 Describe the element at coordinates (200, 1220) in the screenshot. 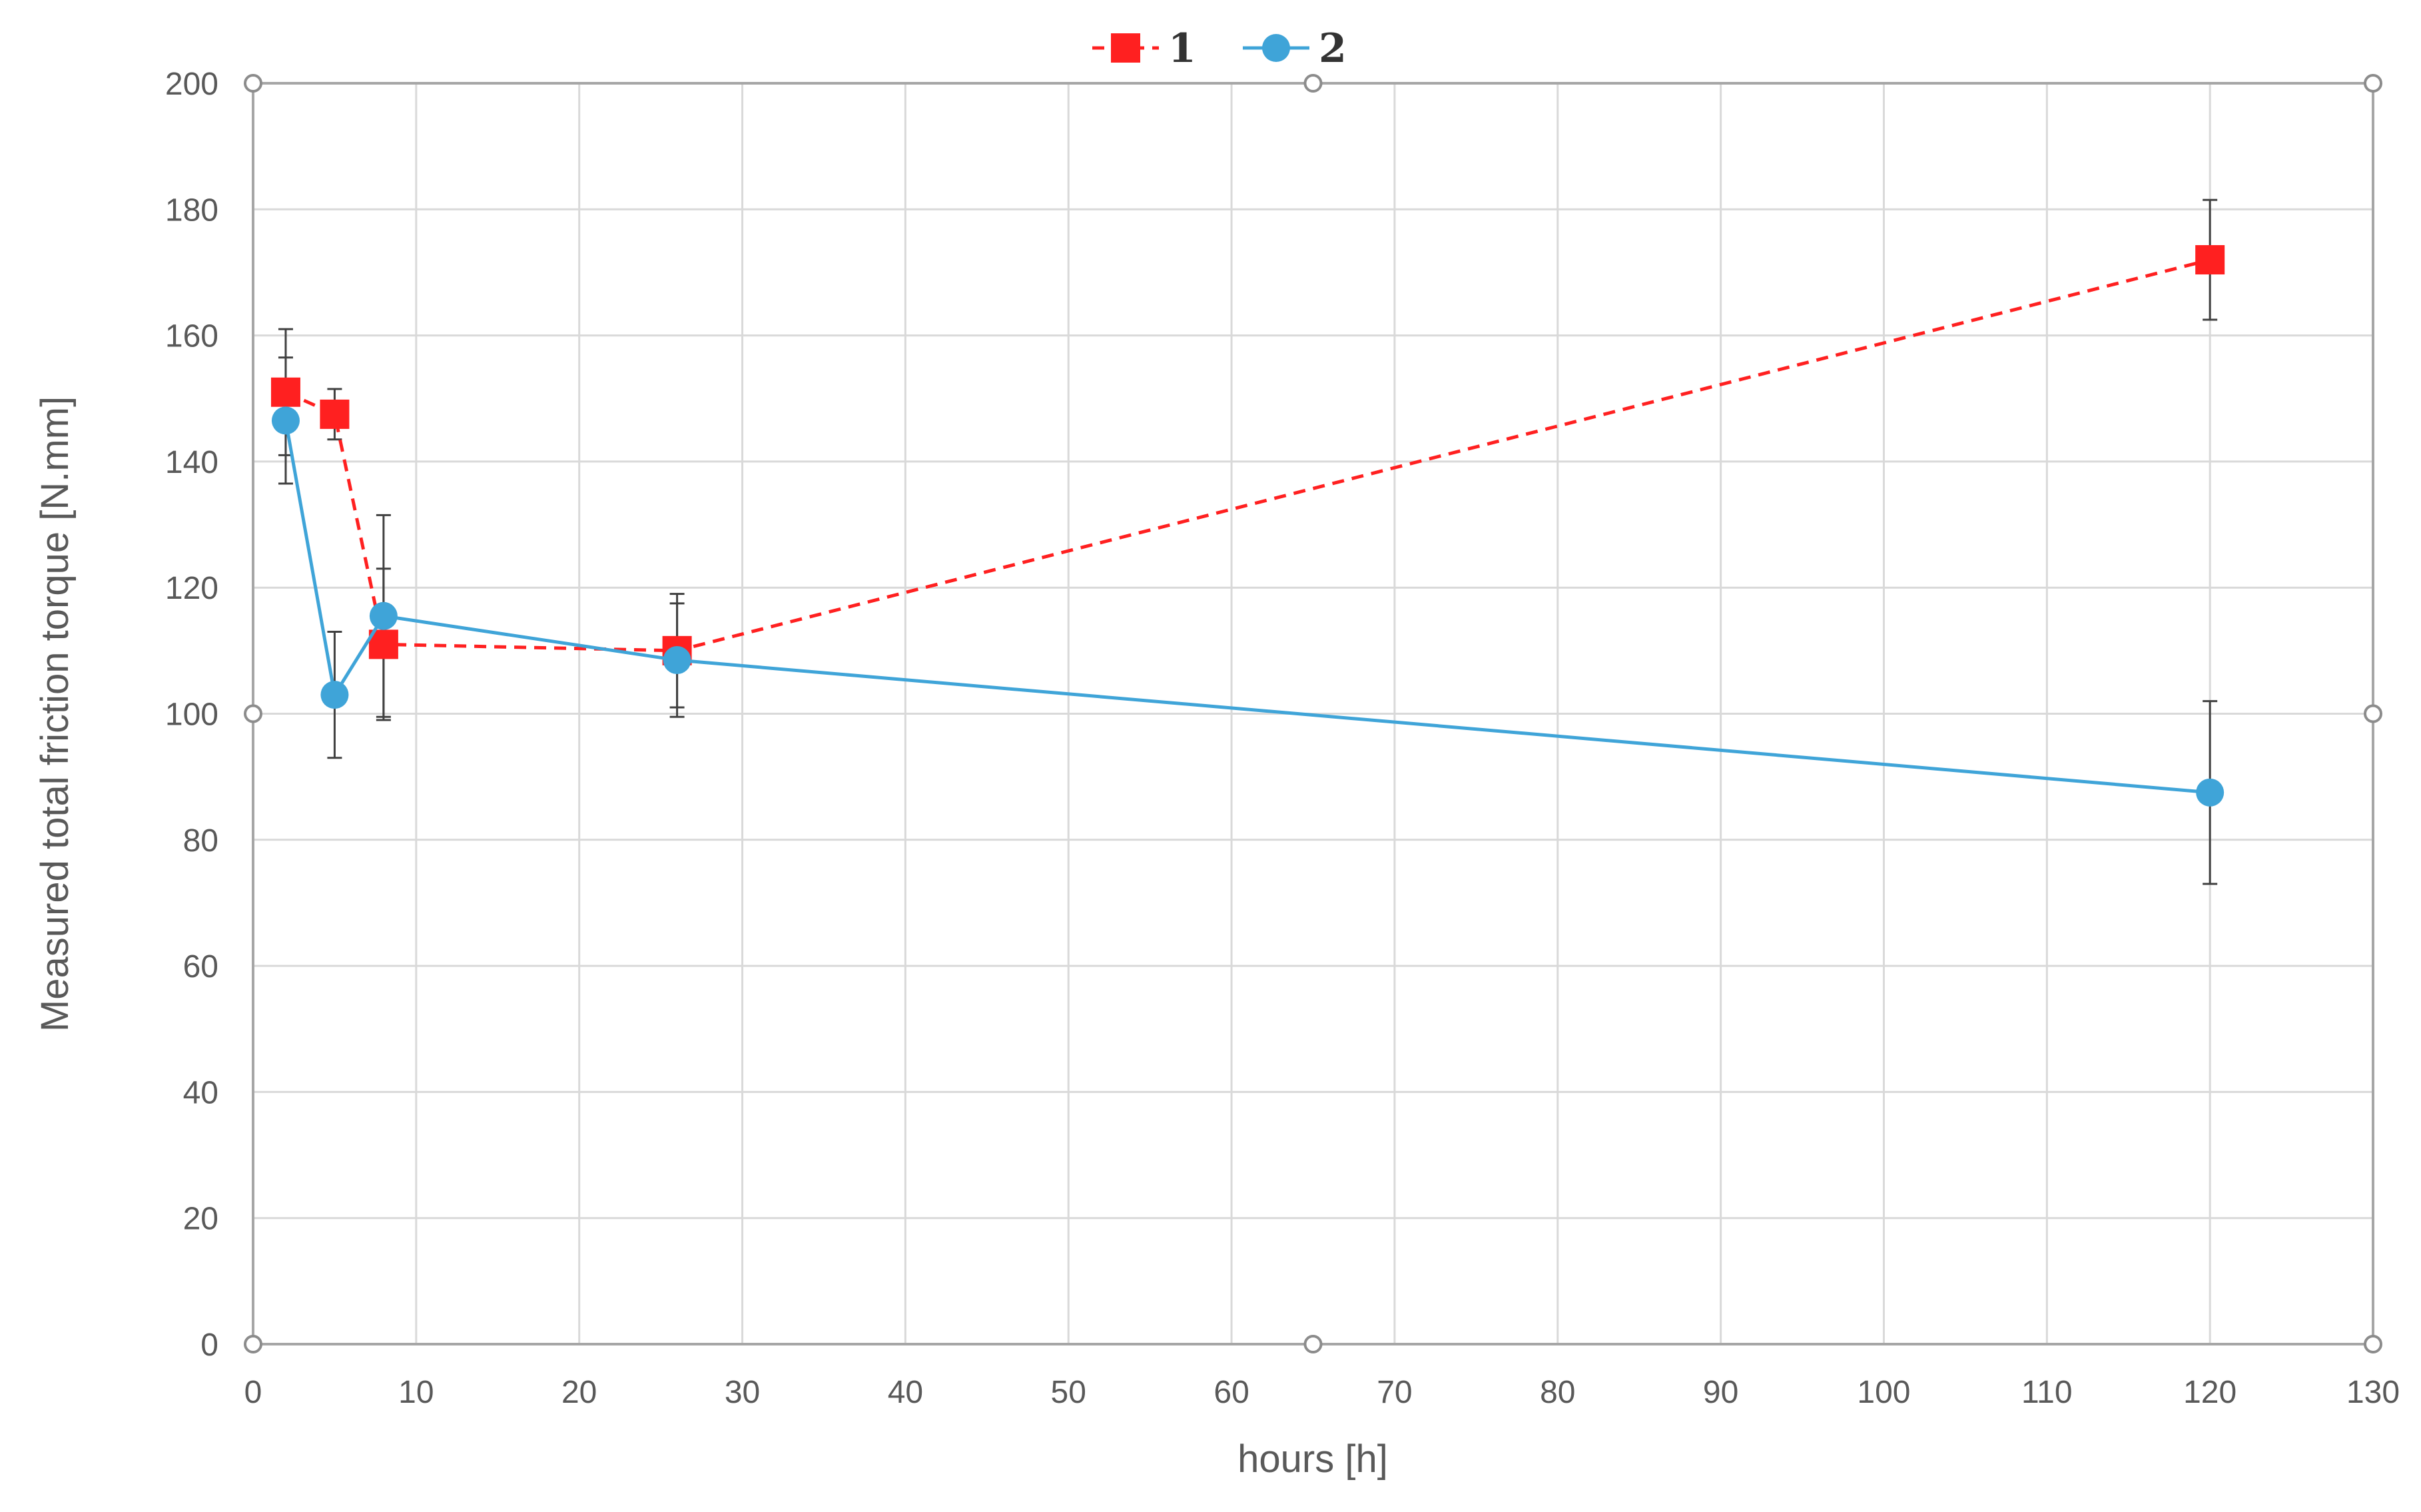

I see `y-tick-label: 20` at that location.